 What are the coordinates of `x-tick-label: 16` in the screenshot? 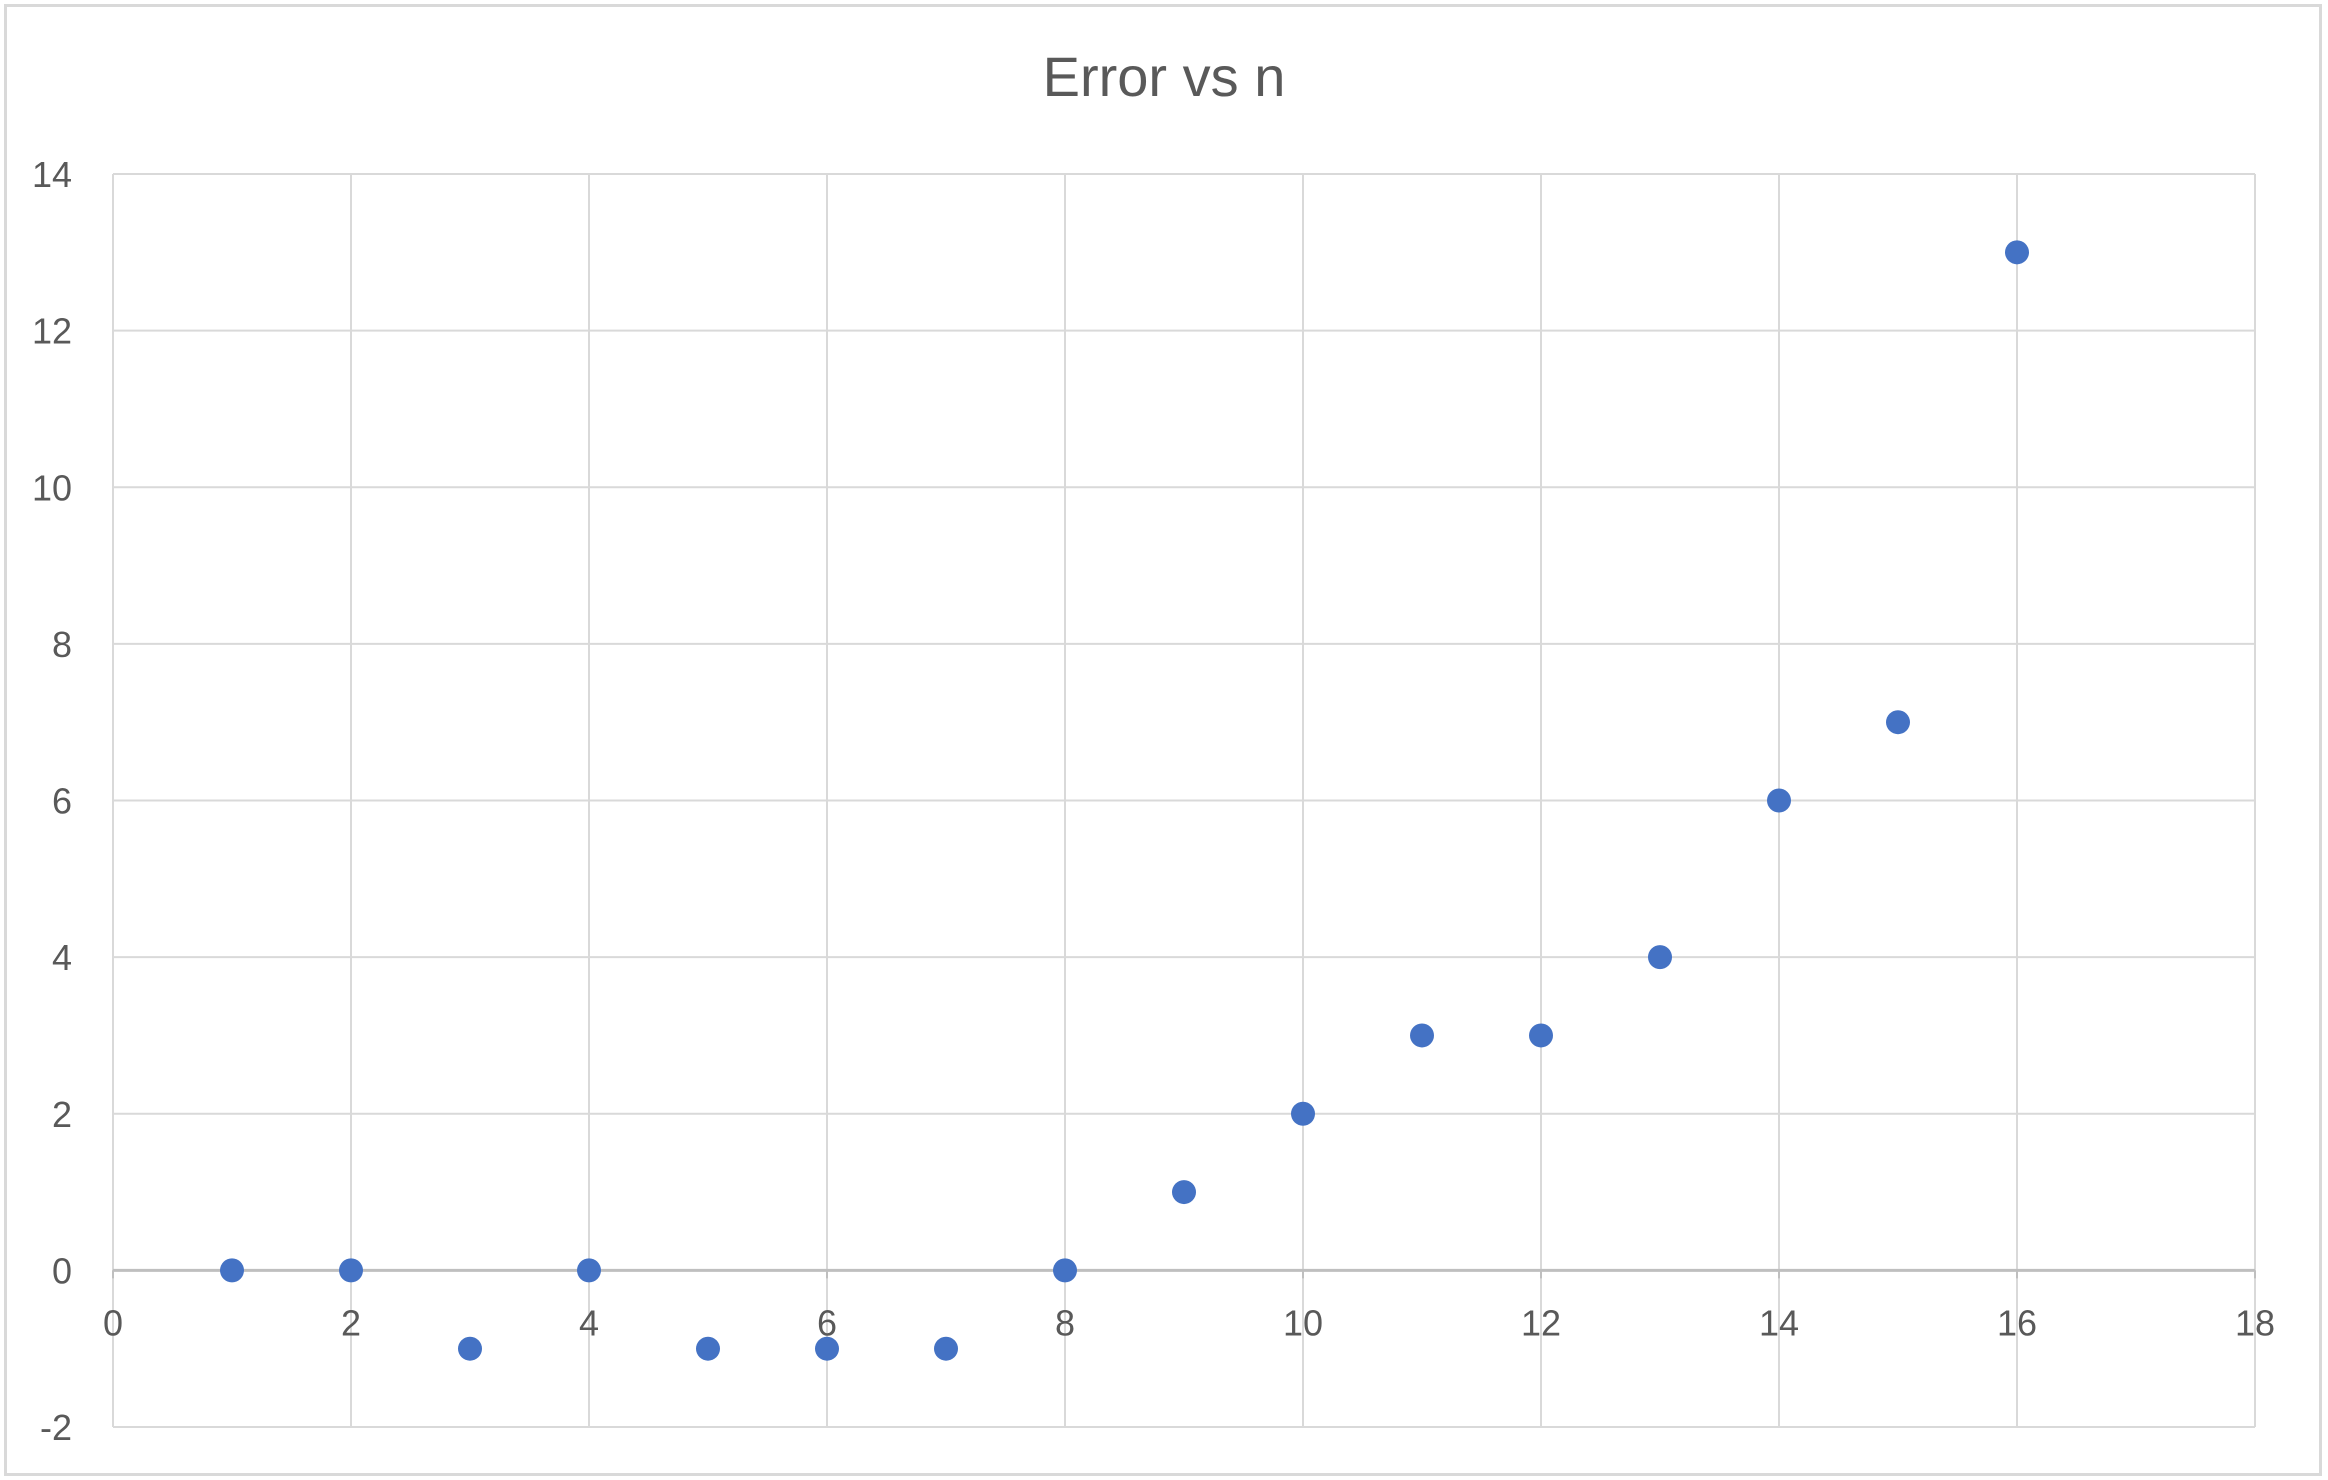 It's located at (2017, 1322).